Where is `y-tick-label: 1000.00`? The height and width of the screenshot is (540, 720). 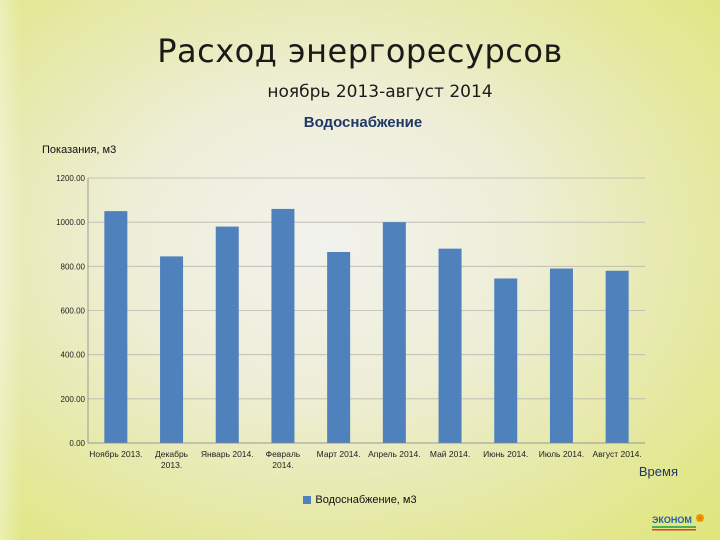 y-tick-label: 1000.00 is located at coordinates (70, 222).